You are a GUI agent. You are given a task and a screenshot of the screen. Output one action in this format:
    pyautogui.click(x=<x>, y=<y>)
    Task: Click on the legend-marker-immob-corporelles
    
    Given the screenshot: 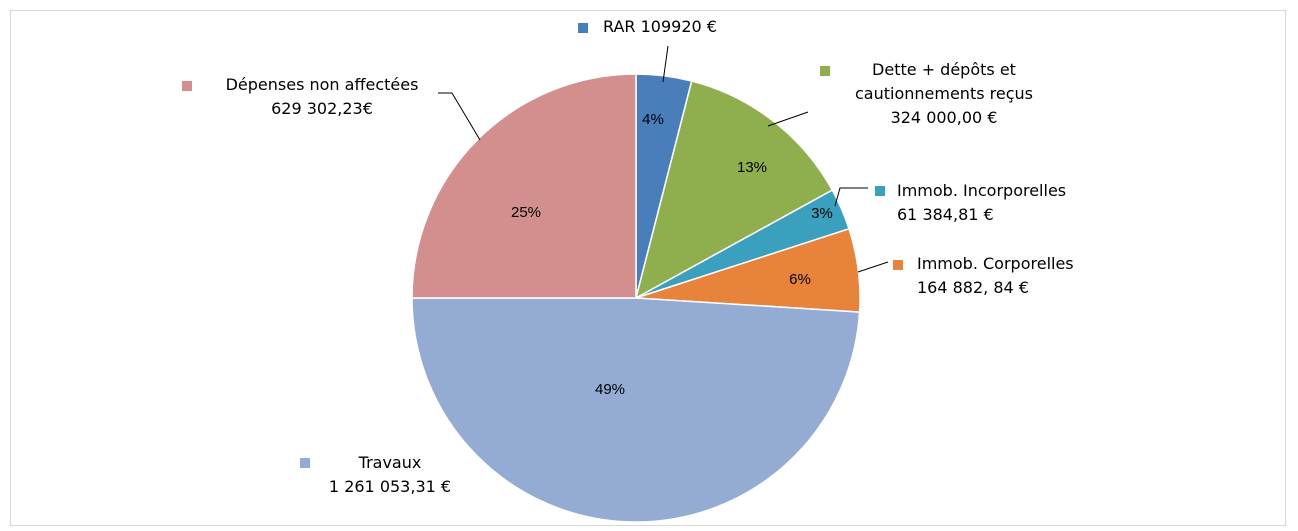 What is the action you would take?
    pyautogui.click(x=898, y=265)
    